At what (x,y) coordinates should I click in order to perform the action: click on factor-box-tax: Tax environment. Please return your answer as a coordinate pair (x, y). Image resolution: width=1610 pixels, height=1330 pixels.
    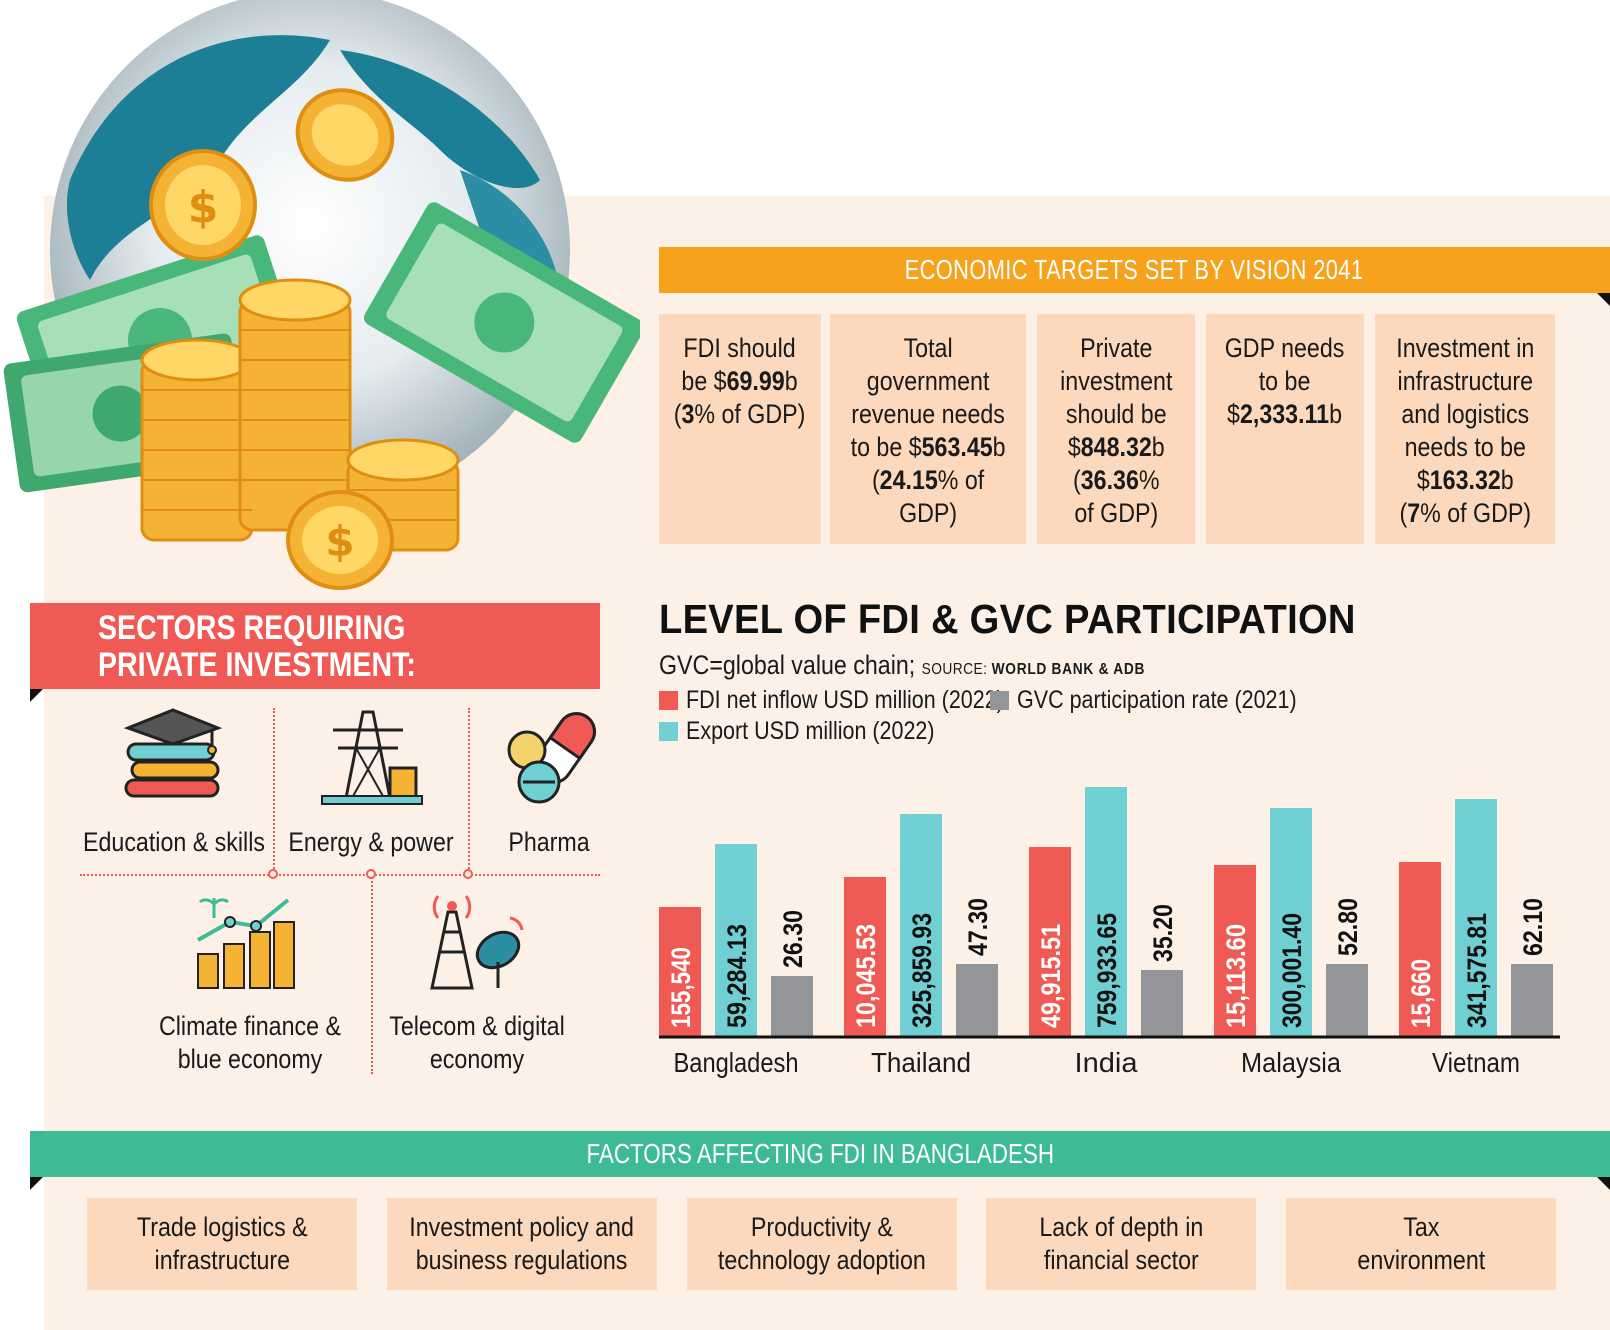
    Looking at the image, I should click on (1421, 1244).